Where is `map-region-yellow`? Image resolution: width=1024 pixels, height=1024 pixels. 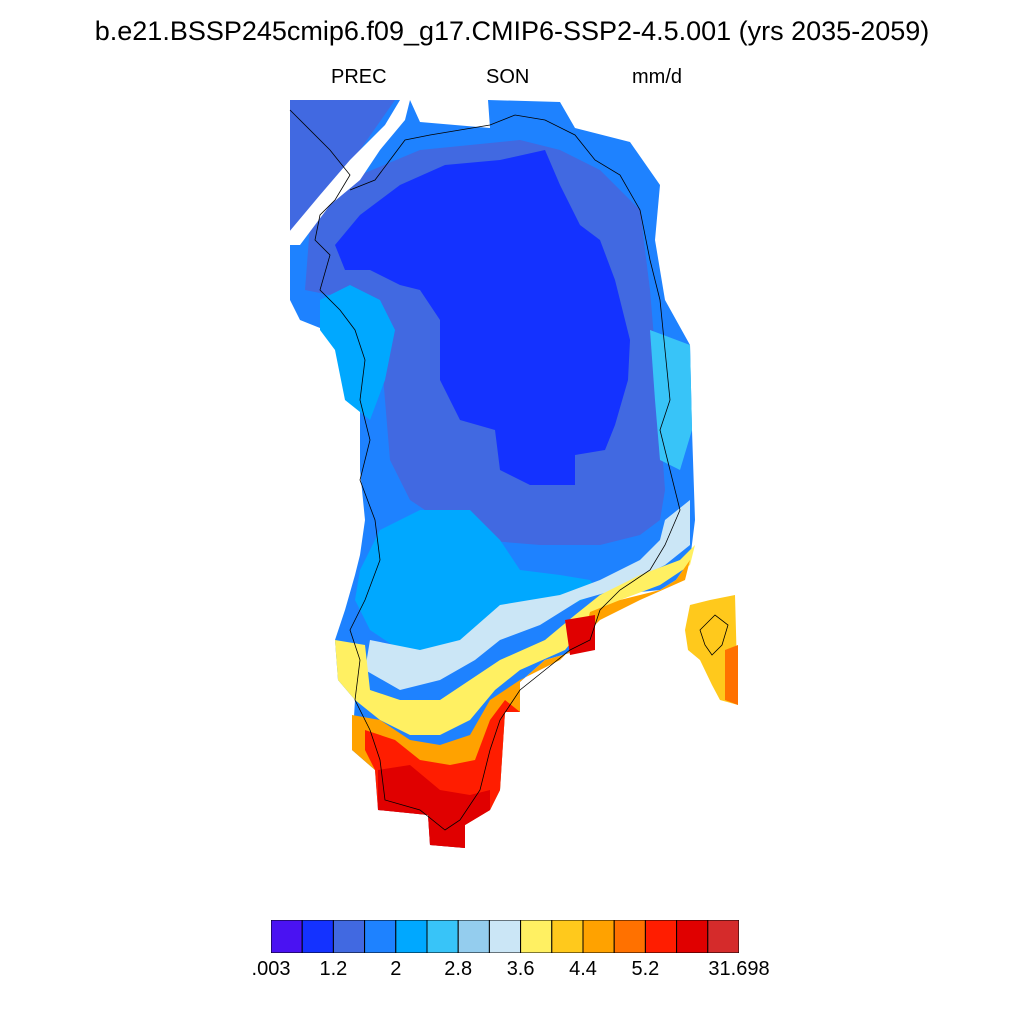
map-region-yellow is located at coordinates (515, 640).